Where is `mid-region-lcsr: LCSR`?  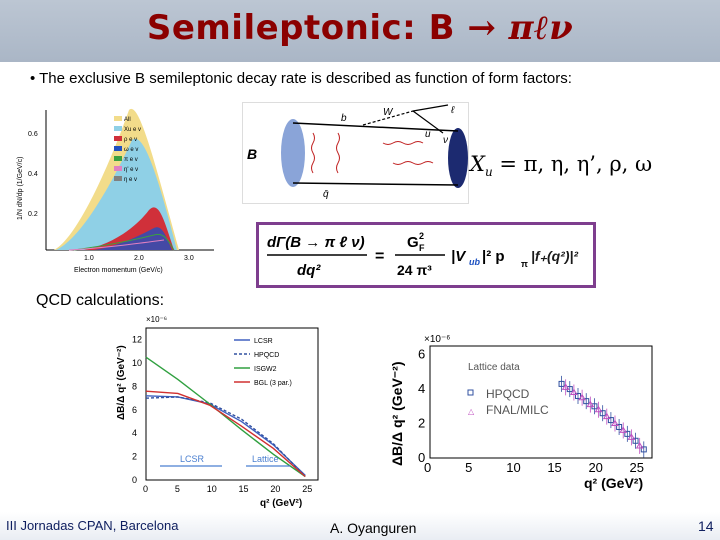 mid-region-lcsr: LCSR is located at coordinates (192, 459).